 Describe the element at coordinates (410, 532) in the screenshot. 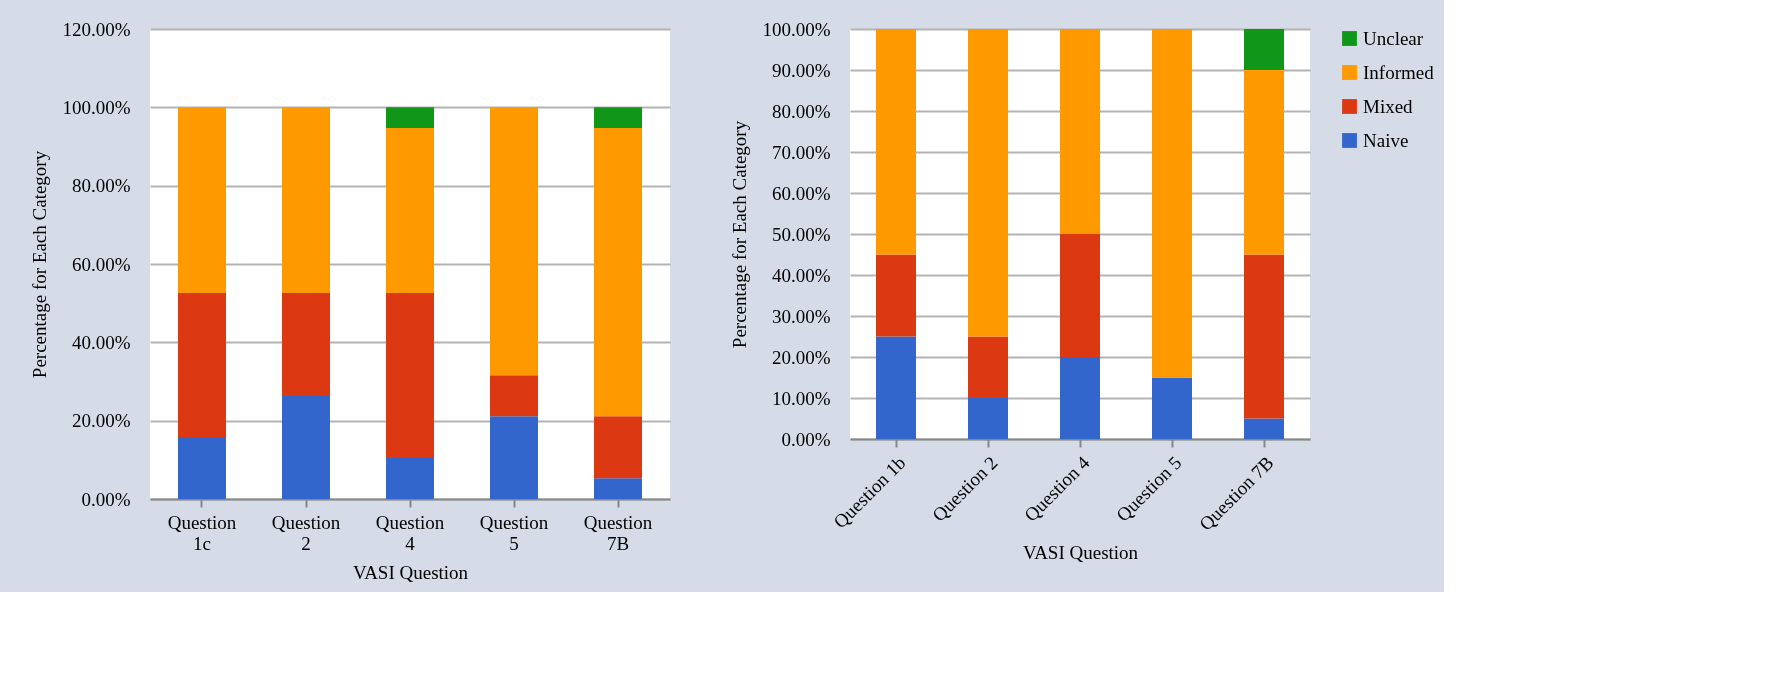

I see `x-tick-label: Question 4` at that location.